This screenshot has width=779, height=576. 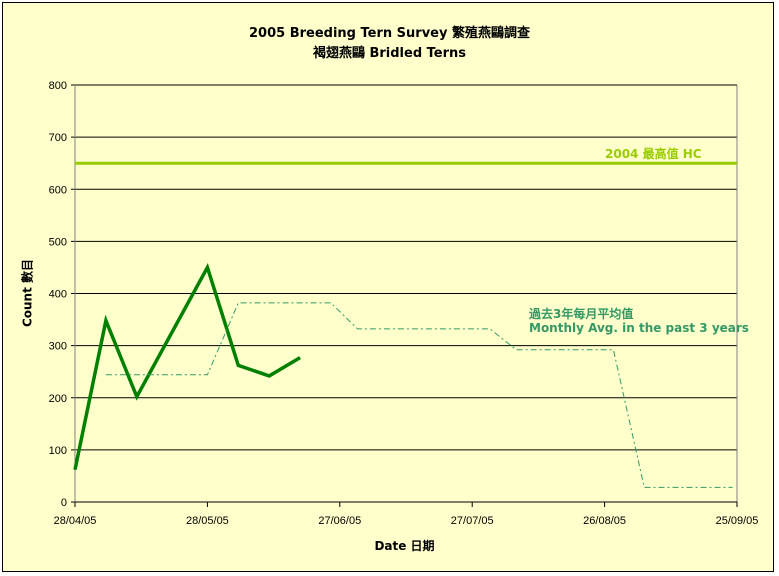 What do you see at coordinates (58, 295) in the screenshot?
I see `y-tick-label: 400` at bounding box center [58, 295].